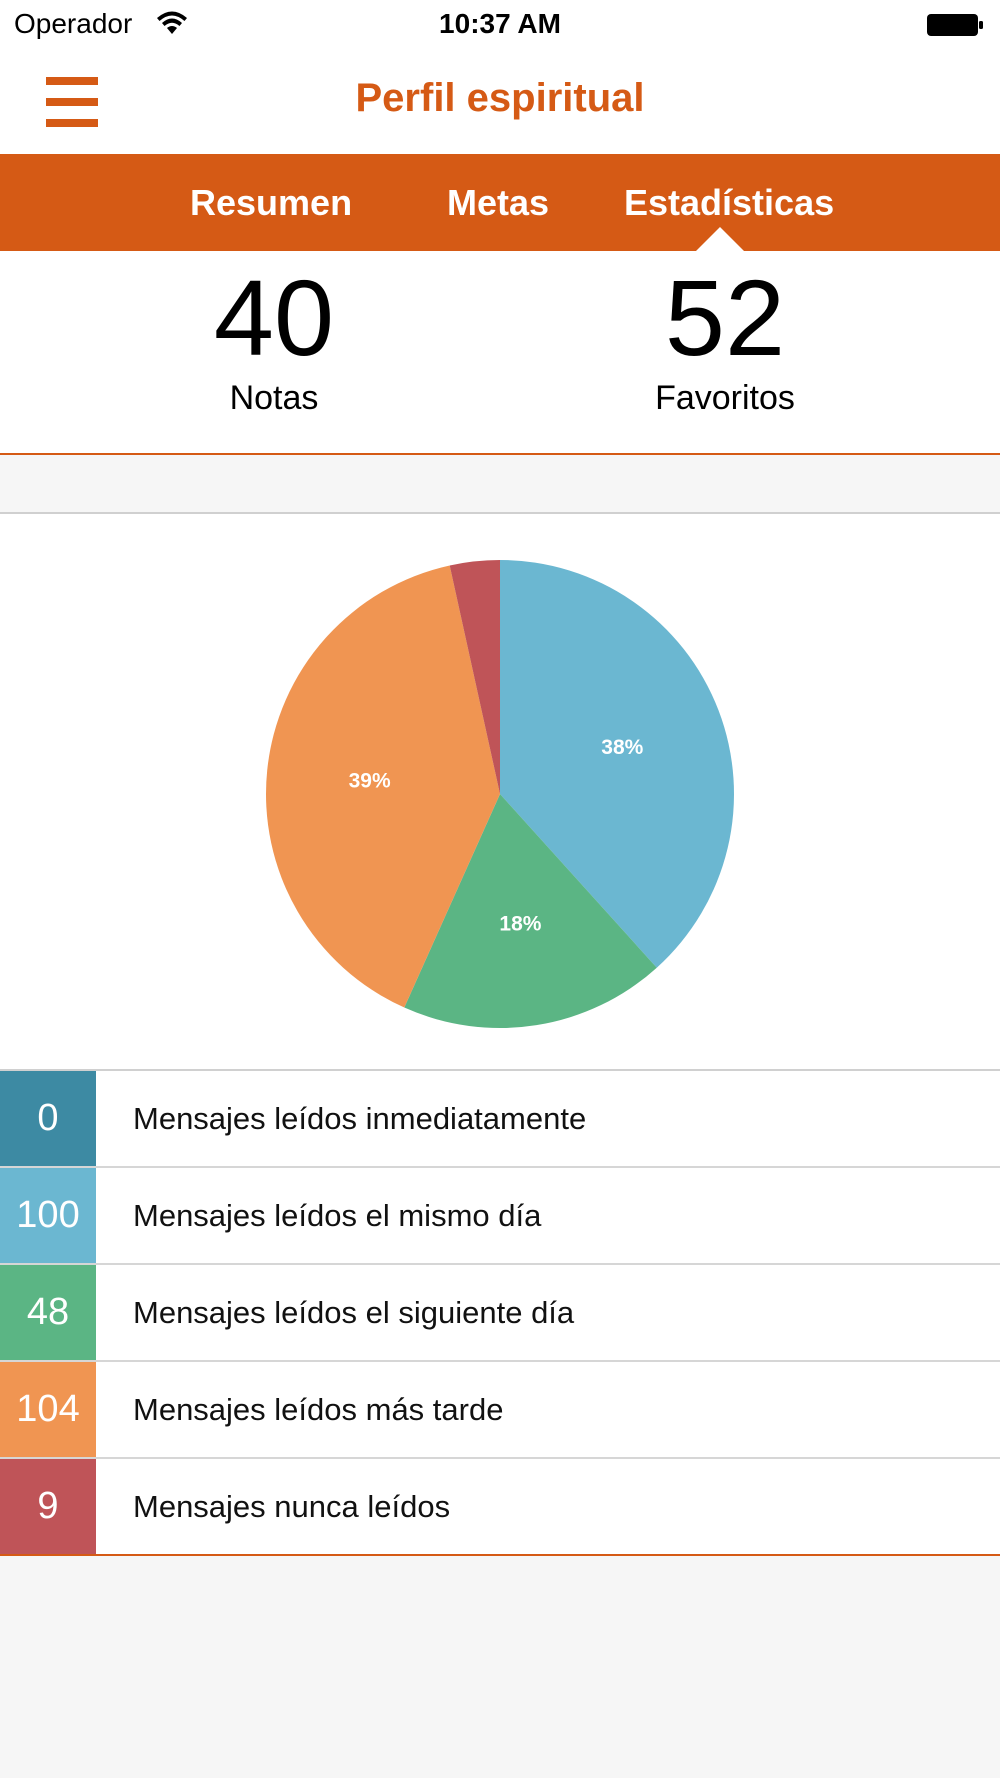  Describe the element at coordinates (725, 398) in the screenshot. I see `favorites-label: Favoritos` at that location.